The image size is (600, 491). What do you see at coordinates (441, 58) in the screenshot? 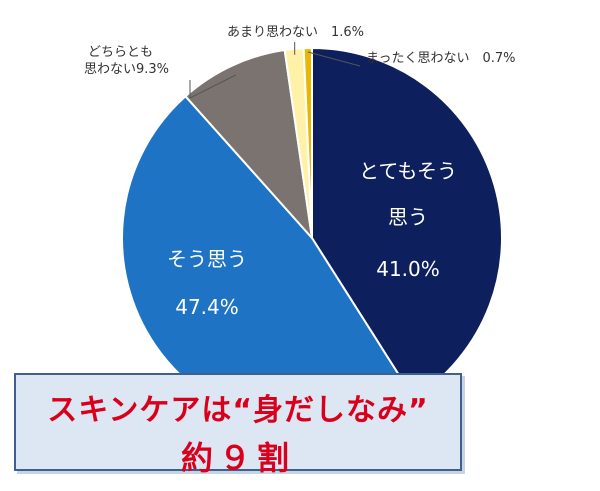
I see `slice-label-not-at-all: まったく思わない 0.7%` at bounding box center [441, 58].